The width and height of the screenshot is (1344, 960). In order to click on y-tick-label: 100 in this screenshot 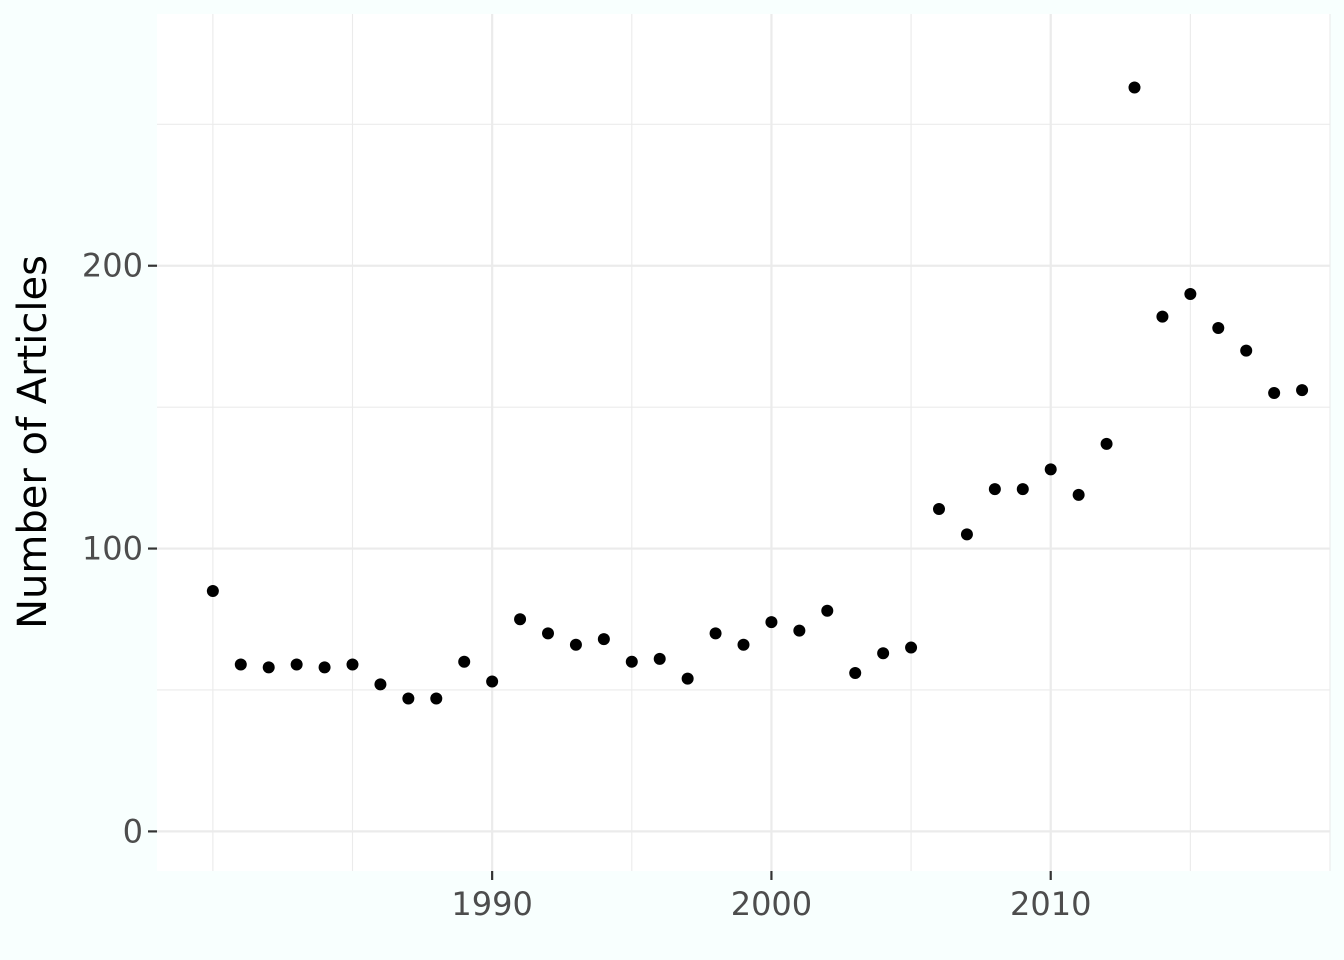, I will do `click(112, 549)`.